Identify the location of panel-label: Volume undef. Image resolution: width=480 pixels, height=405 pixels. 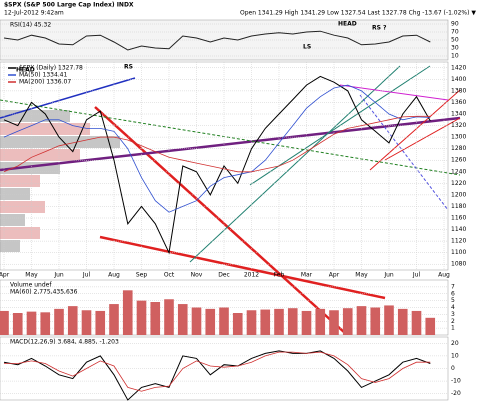
(31, 285).